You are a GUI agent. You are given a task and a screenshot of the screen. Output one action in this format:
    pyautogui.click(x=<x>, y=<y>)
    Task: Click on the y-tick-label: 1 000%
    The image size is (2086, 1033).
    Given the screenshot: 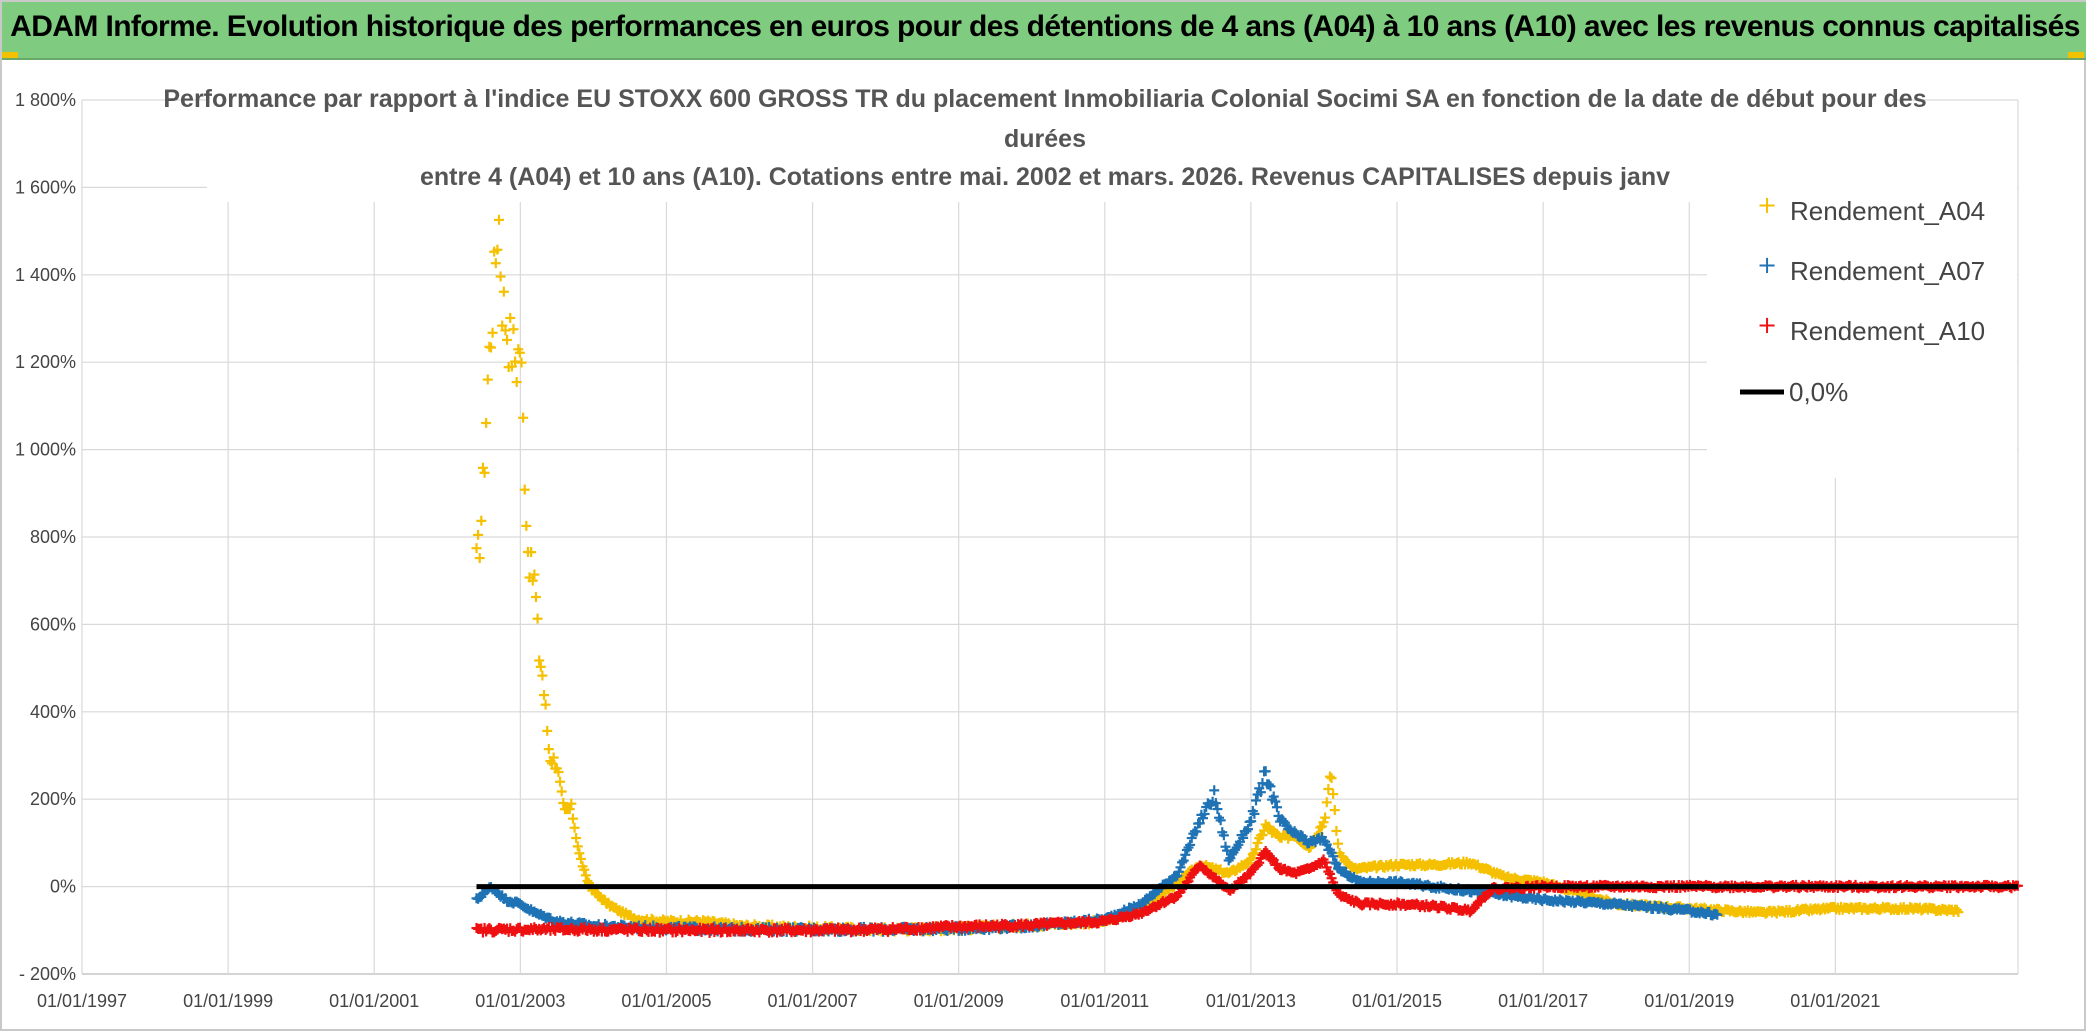 What is the action you would take?
    pyautogui.click(x=45, y=450)
    